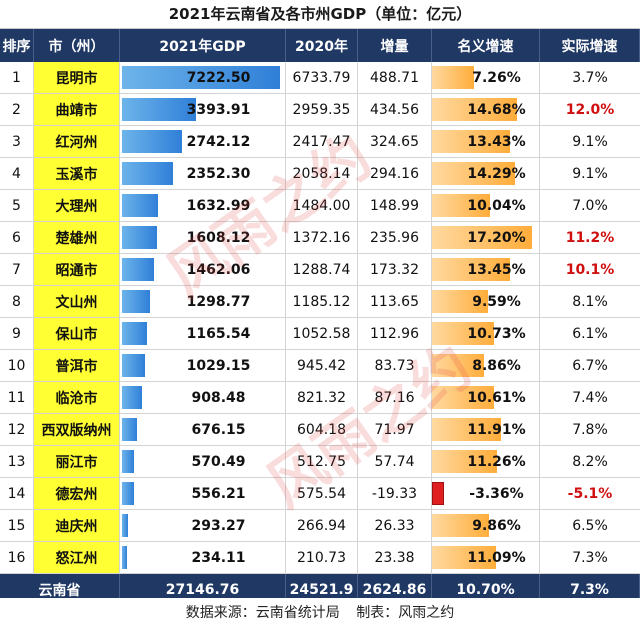 The height and width of the screenshot is (629, 640). Describe the element at coordinates (320, 14) in the screenshot. I see `table-title: 2021年云南省及各市州GDP（单位：亿元）` at that location.